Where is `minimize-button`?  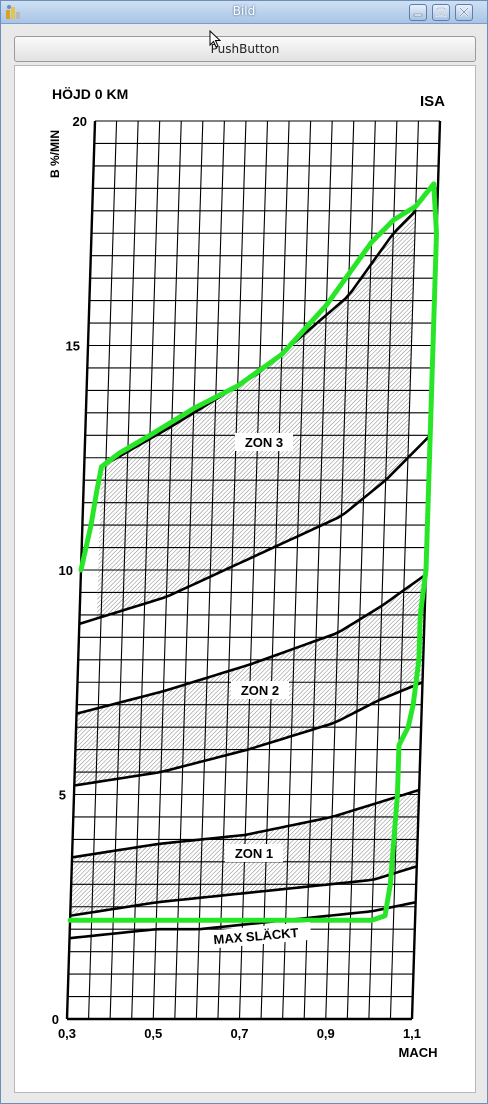
minimize-button is located at coordinates (418, 12).